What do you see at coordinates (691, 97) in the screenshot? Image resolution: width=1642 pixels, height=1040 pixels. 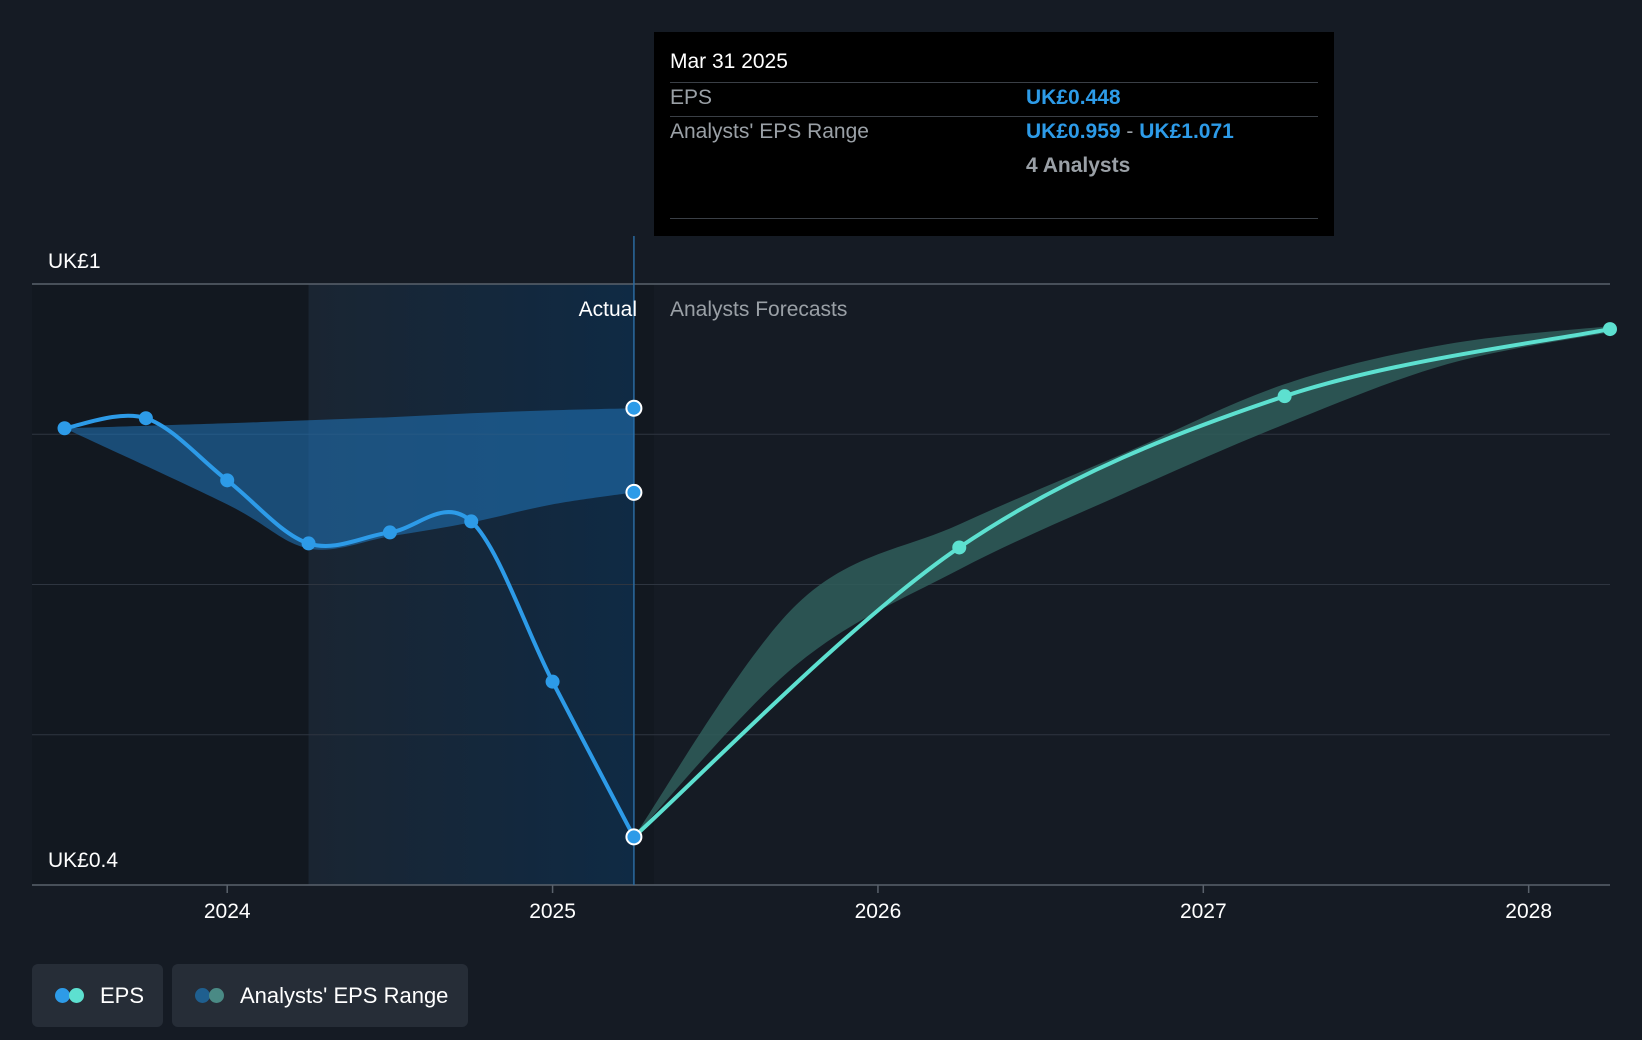 I see `tooltip-eps-label: EPS` at bounding box center [691, 97].